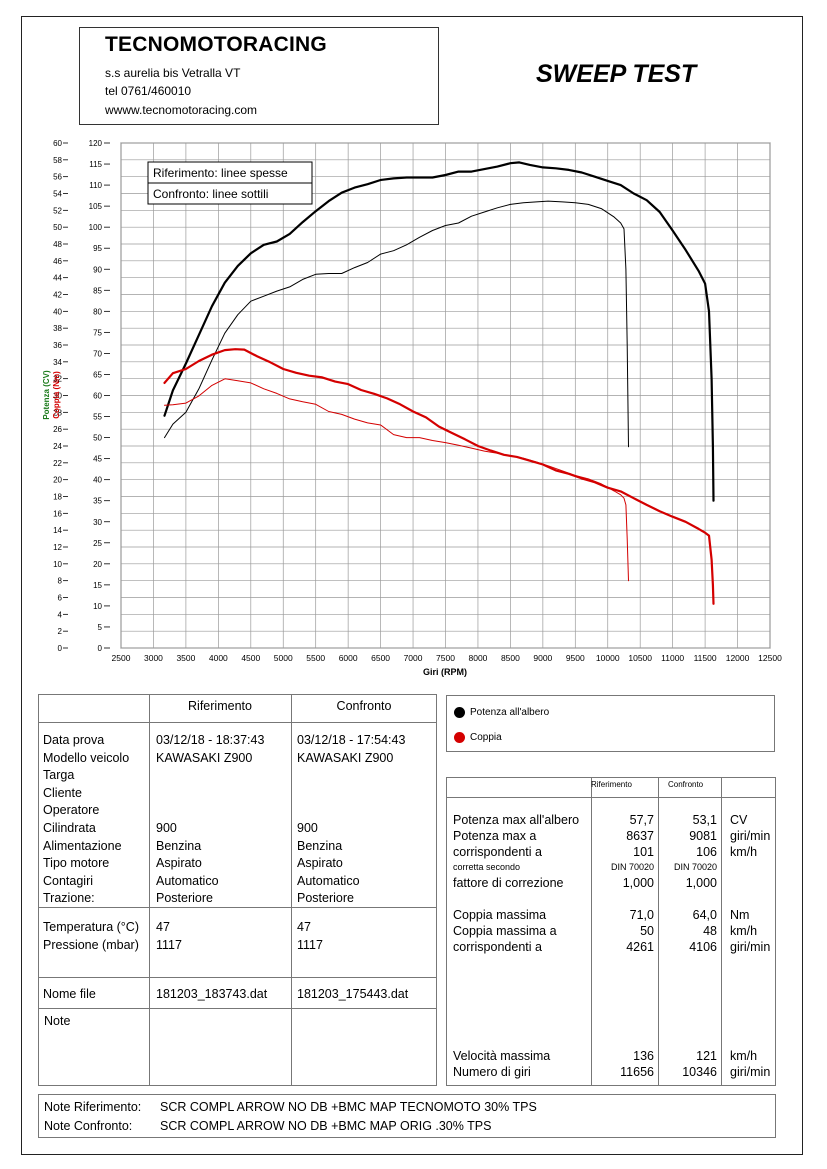 This screenshot has height=1169, width=827. Describe the element at coordinates (57, 345) in the screenshot. I see `power-tick-label: 36` at that location.